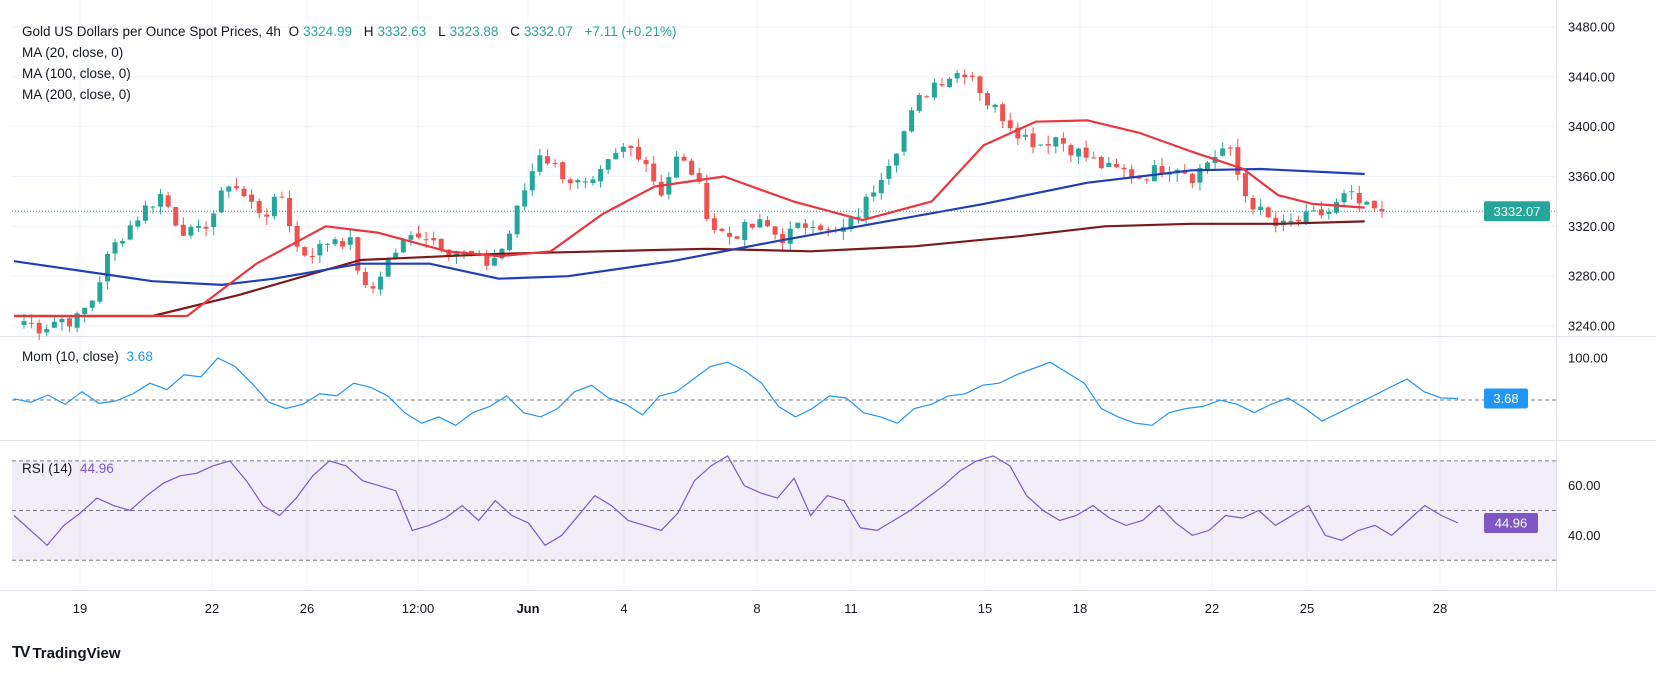 This screenshot has width=1656, height=679. What do you see at coordinates (985, 608) in the screenshot?
I see `x-tick-label: 15` at bounding box center [985, 608].